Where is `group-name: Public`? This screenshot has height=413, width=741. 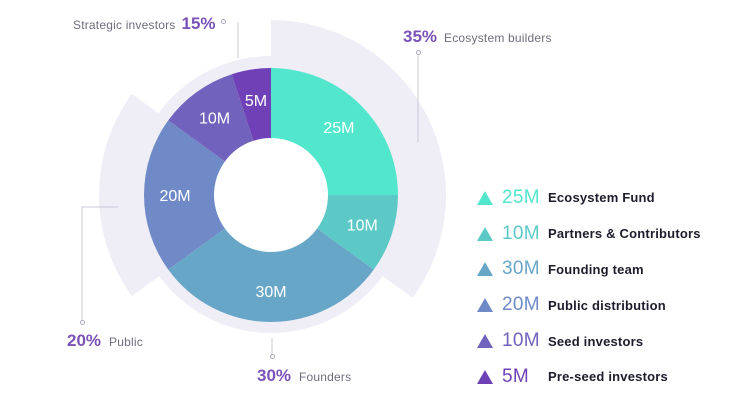 group-name: Public is located at coordinates (126, 342).